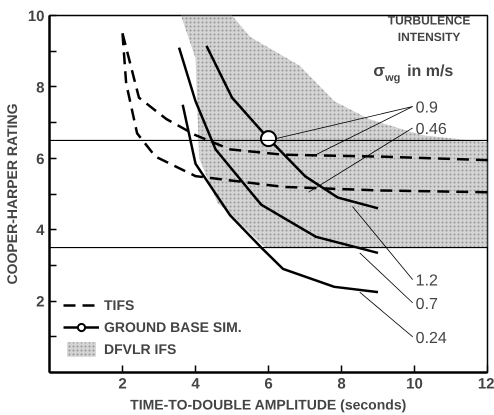 Image resolution: width=494 pixels, height=415 pixels. What do you see at coordinates (119, 305) in the screenshot?
I see `legend-label: TIFS` at bounding box center [119, 305].